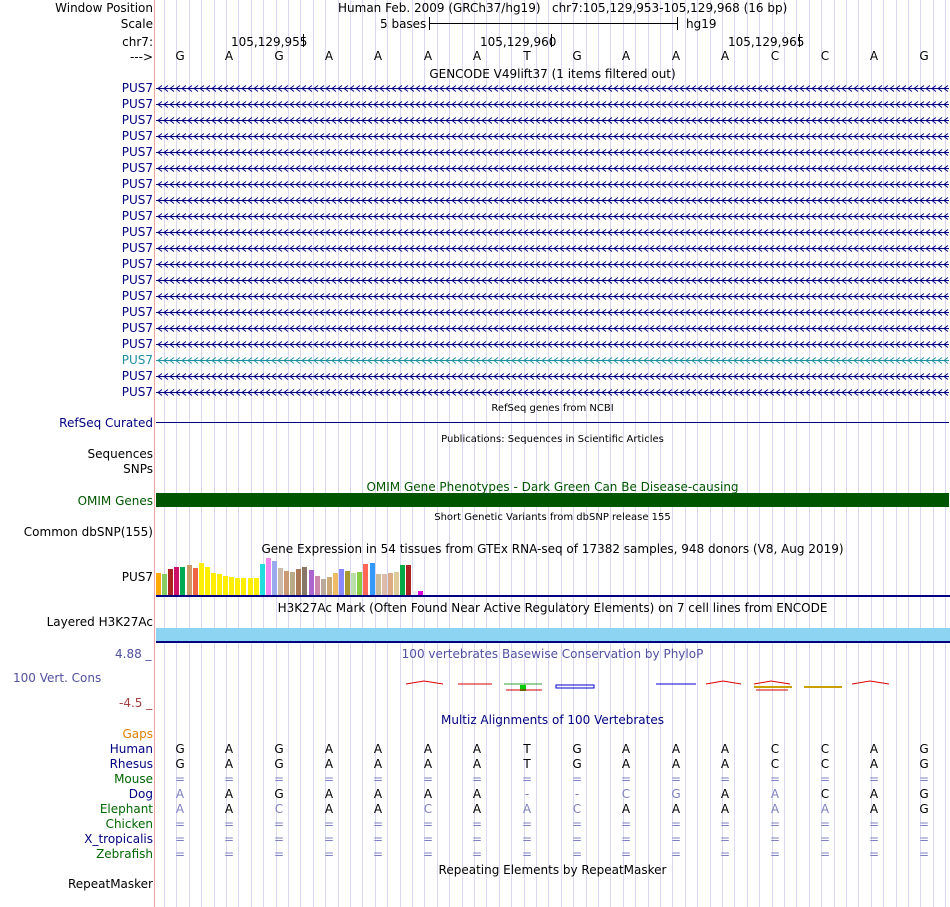 This screenshot has width=950, height=907. I want to click on multiz-species-label: X_tropicalis, so click(118, 839).